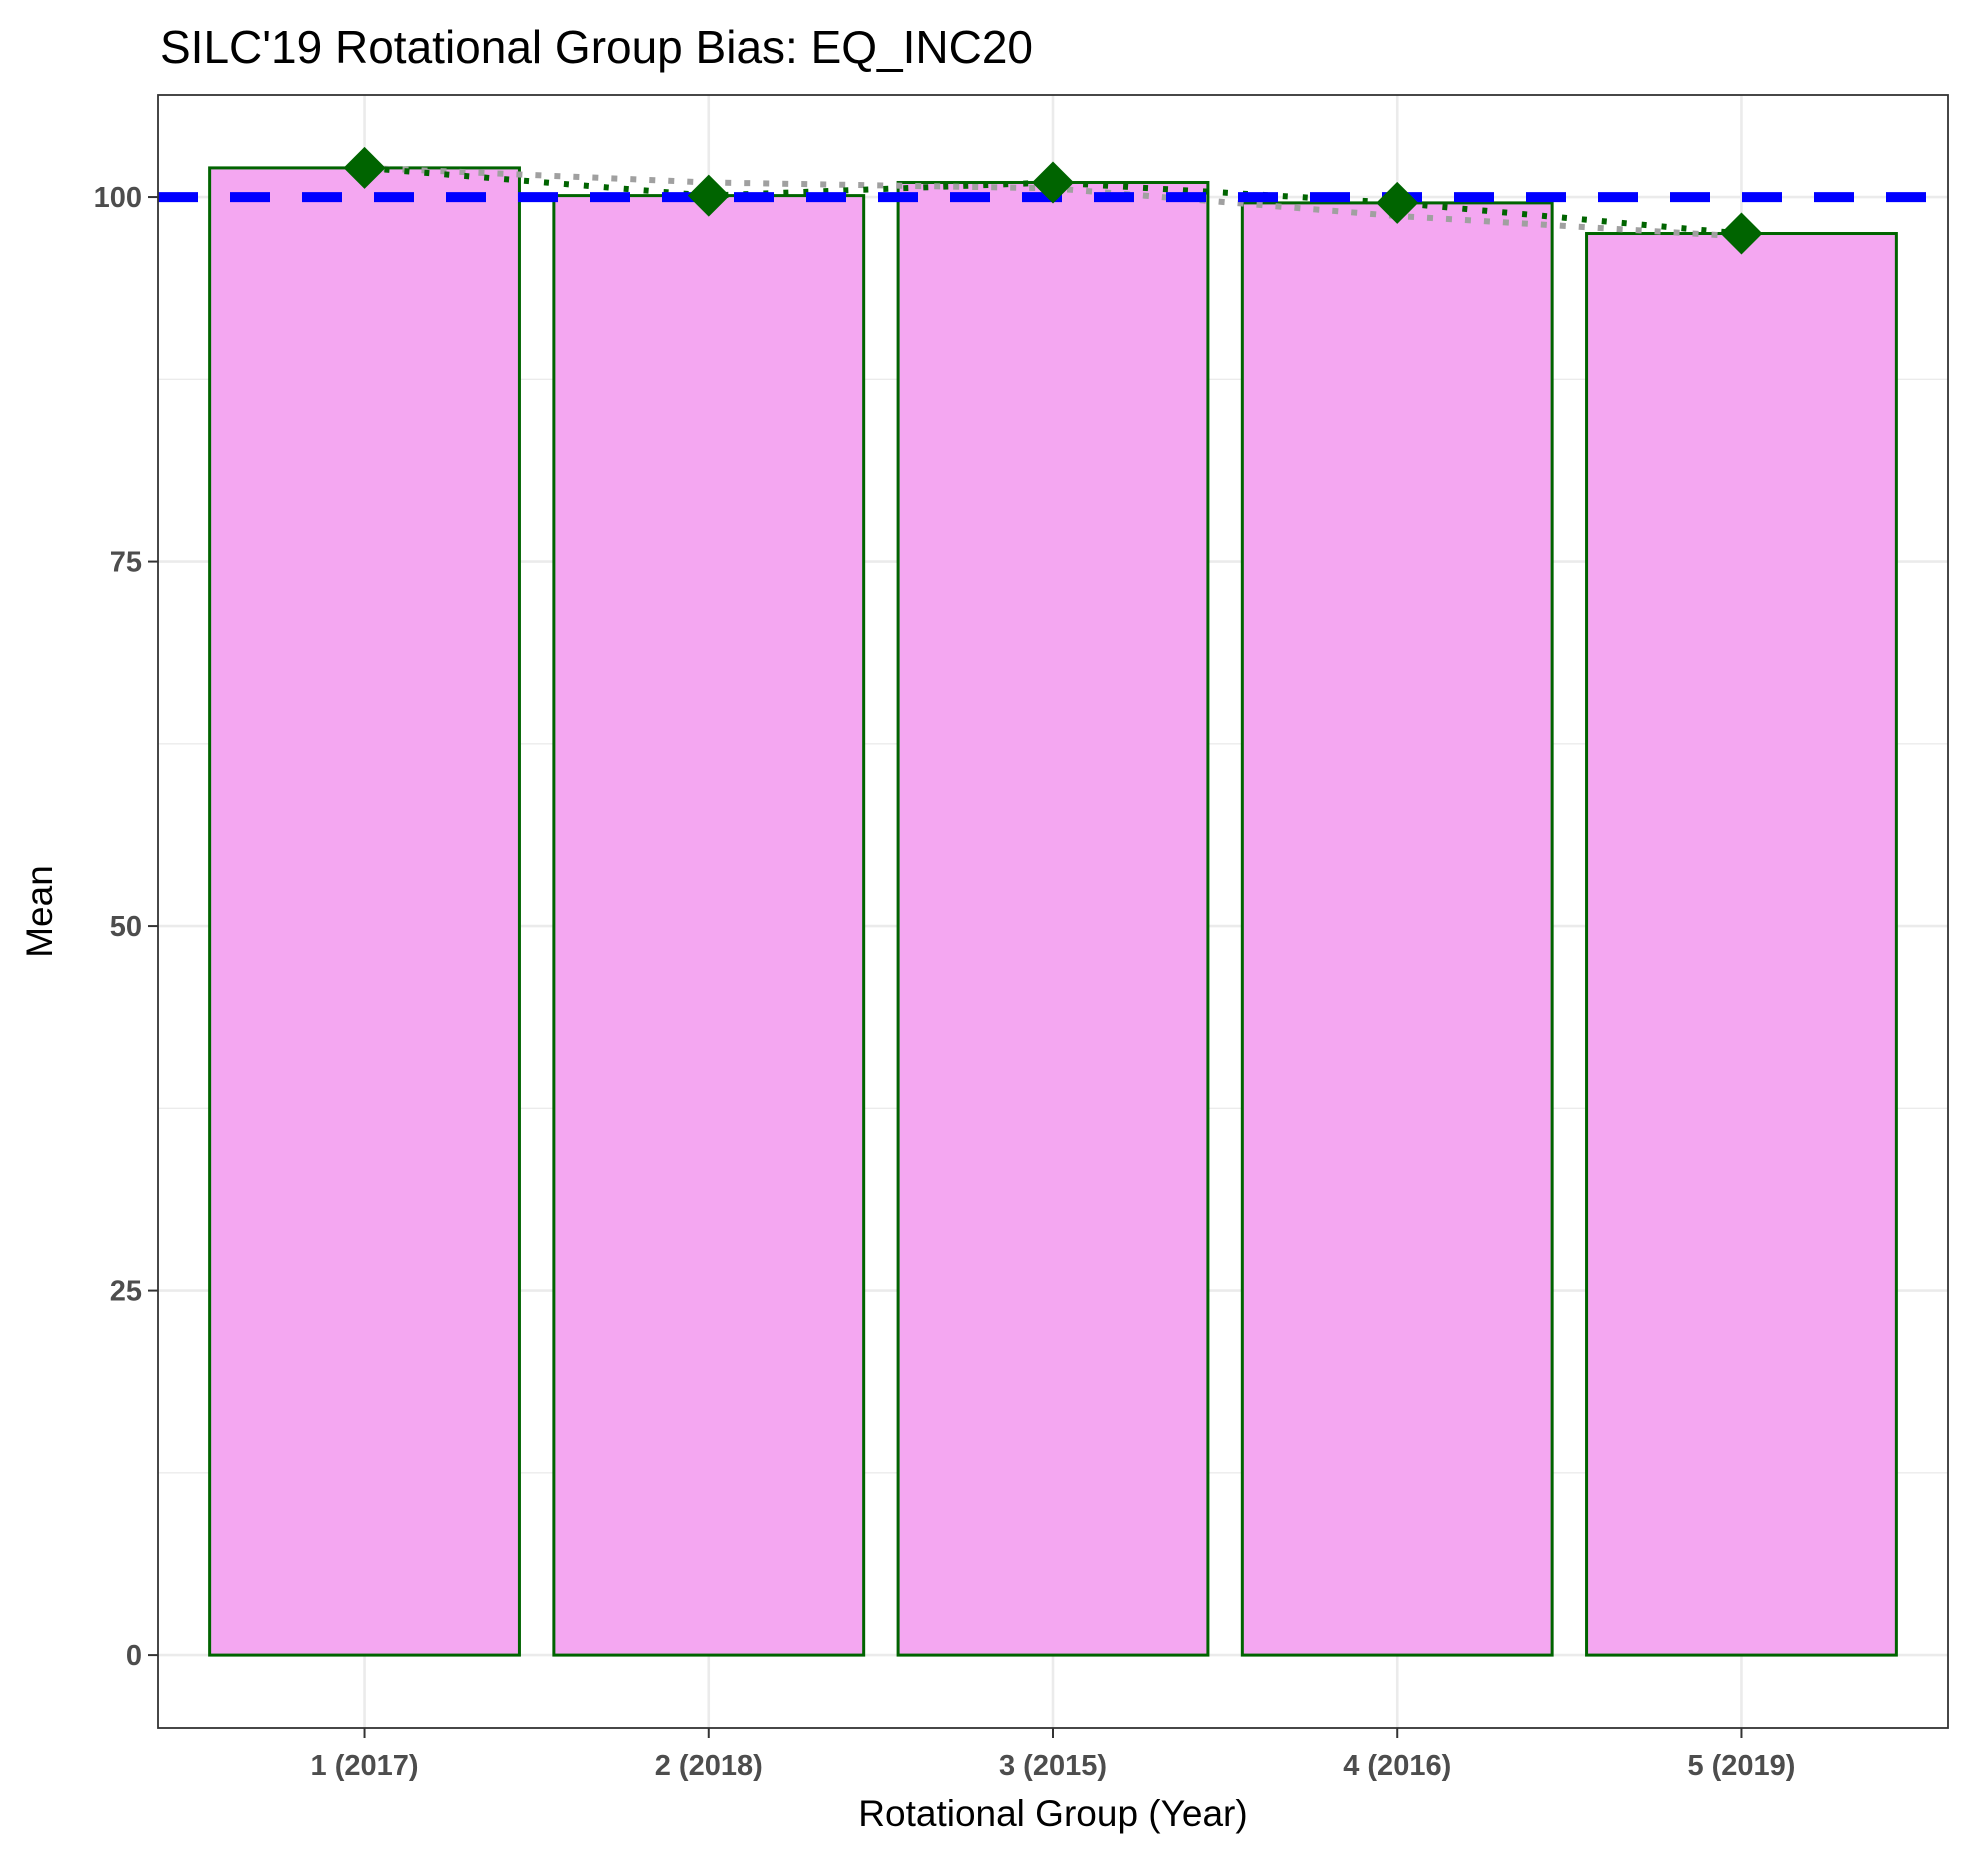 The height and width of the screenshot is (1853, 1968). Describe the element at coordinates (39, 911) in the screenshot. I see `y-axis-title: Mean` at that location.